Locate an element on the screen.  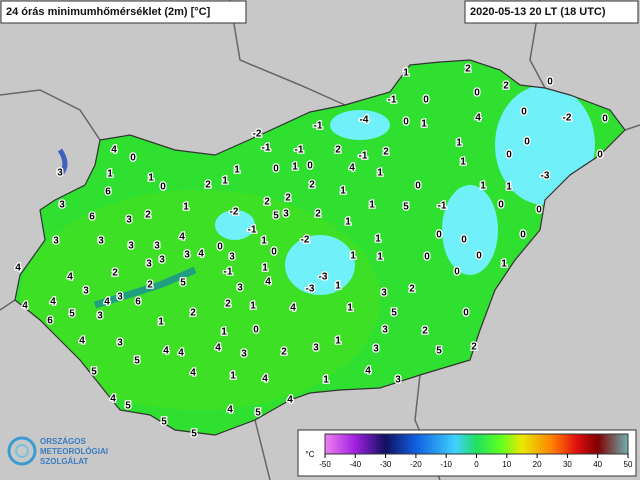
legend-tick-label: 50 is located at coordinates (628, 464).